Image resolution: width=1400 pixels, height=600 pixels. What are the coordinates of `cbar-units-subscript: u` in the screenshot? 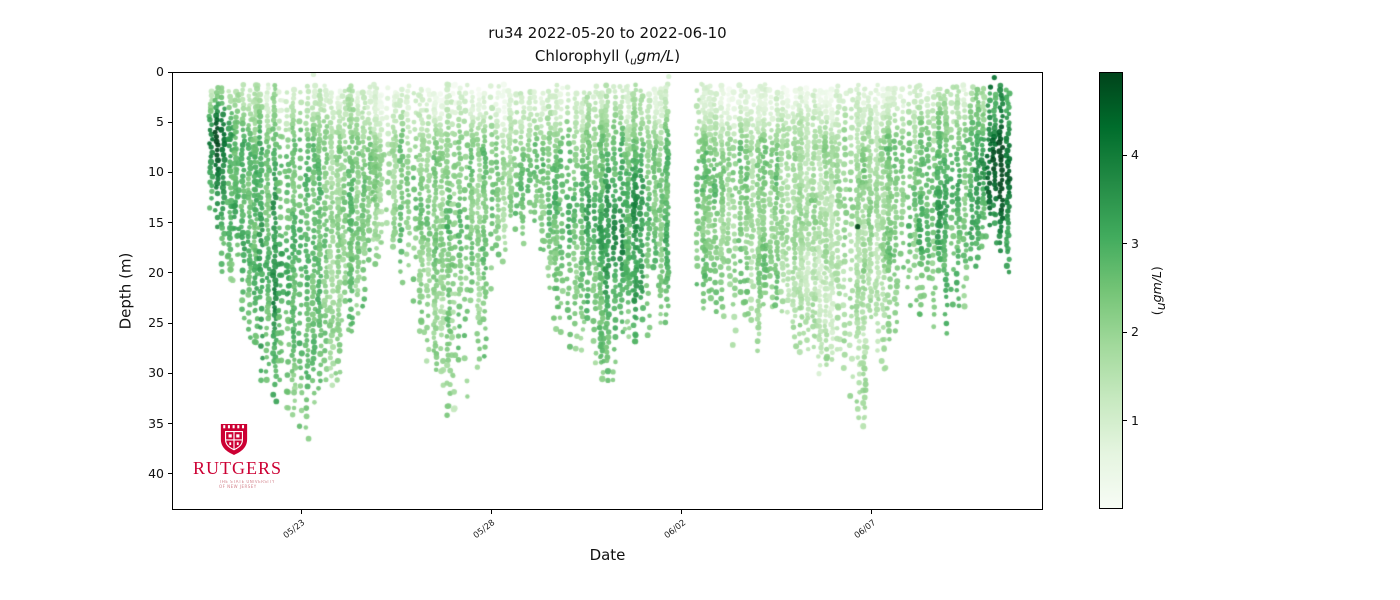 It's located at (1160, 306).